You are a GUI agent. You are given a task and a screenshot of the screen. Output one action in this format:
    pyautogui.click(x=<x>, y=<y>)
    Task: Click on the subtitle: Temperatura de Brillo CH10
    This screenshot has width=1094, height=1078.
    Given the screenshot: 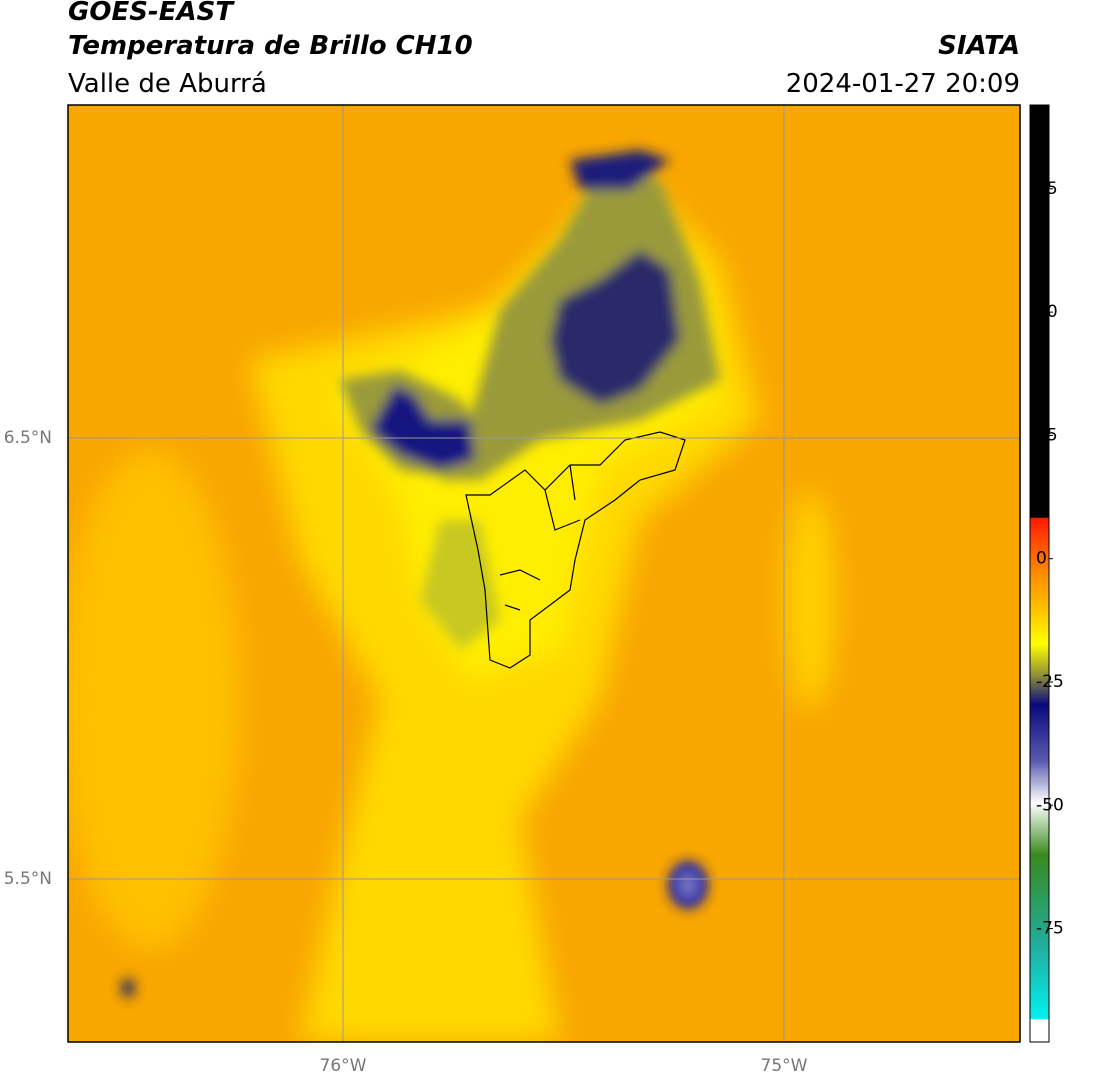 What is the action you would take?
    pyautogui.click(x=270, y=46)
    